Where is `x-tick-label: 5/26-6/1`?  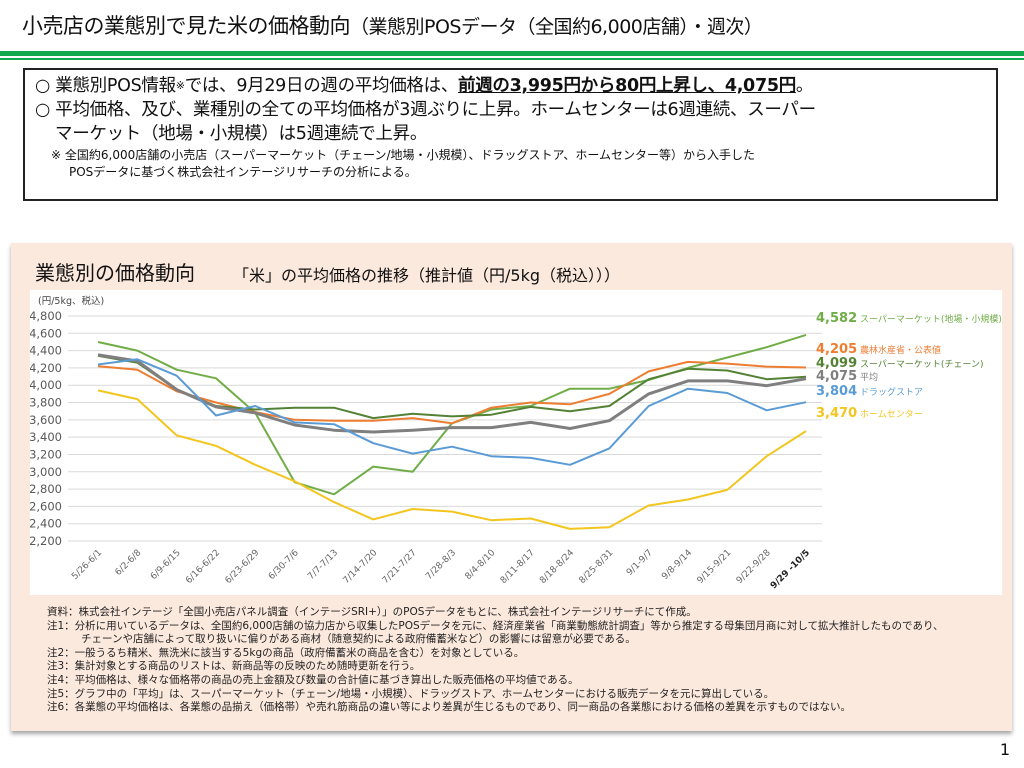
x-tick-label: 5/26-6/1 is located at coordinates (87, 565).